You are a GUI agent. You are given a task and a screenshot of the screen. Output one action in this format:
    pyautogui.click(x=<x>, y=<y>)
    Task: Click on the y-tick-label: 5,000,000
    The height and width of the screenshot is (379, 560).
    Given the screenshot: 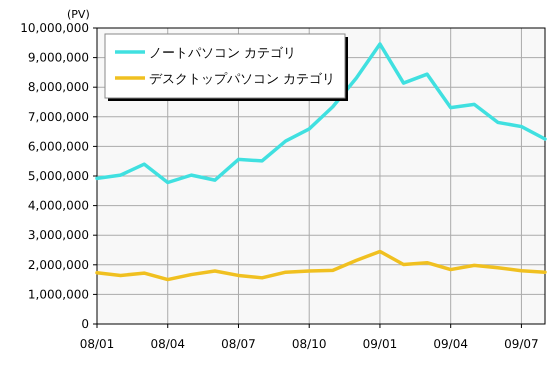 What is the action you would take?
    pyautogui.click(x=58, y=176)
    